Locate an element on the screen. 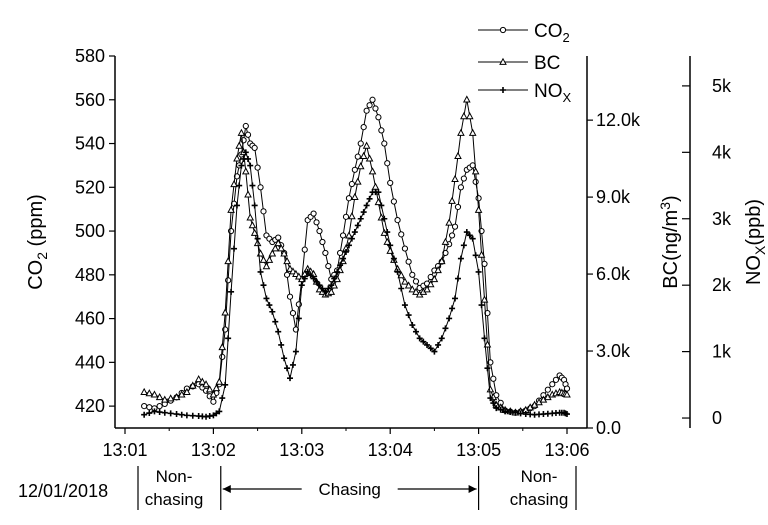 This screenshot has width=768, height=525. legend: CO2 BC NOX is located at coordinates (525, 63).